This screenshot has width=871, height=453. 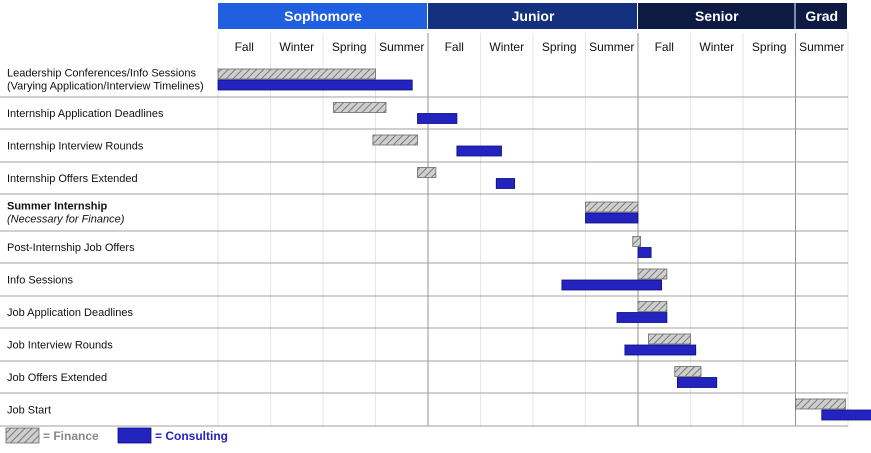 What do you see at coordinates (191, 436) in the screenshot?
I see `legend-label-consulting: = Consulting` at bounding box center [191, 436].